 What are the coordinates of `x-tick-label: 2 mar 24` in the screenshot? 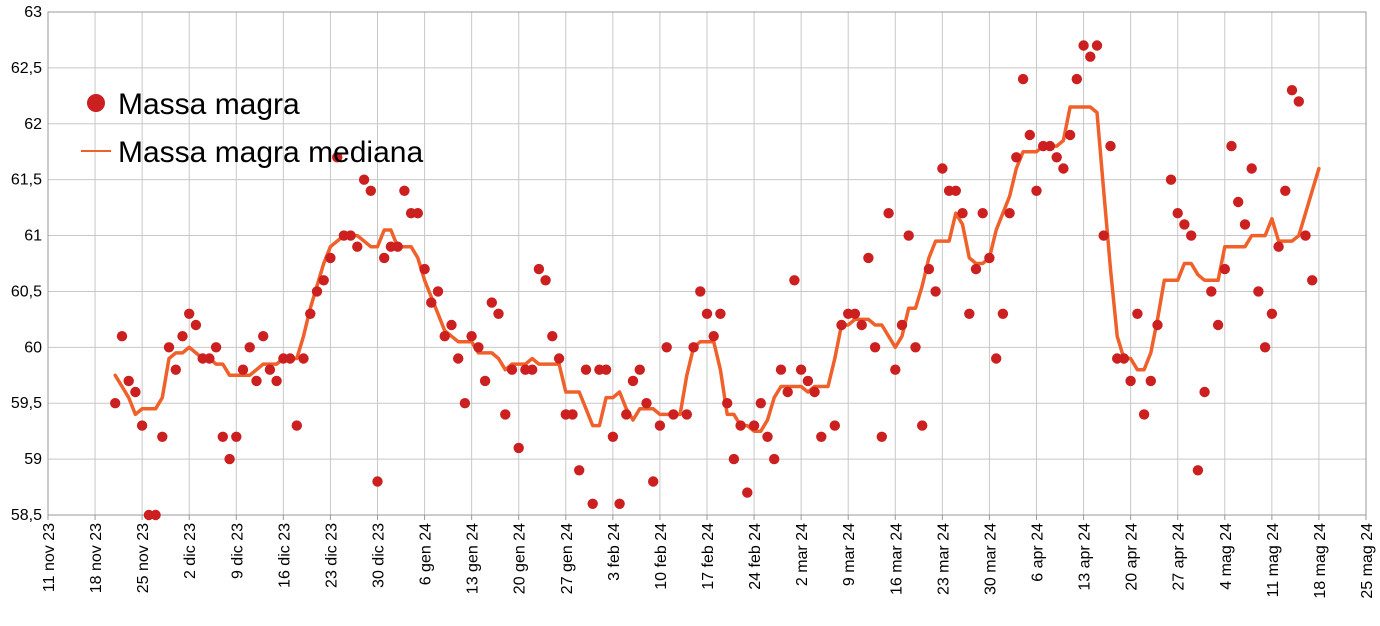 It's located at (802, 554).